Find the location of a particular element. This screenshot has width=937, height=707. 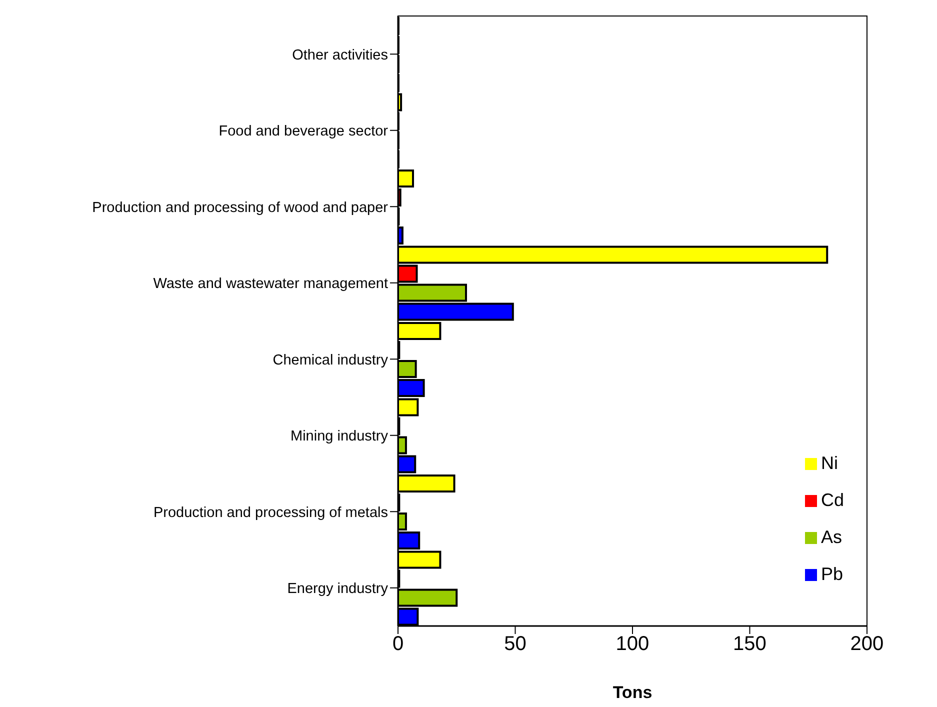

y-tick-label: Mining industry is located at coordinates (339, 436).